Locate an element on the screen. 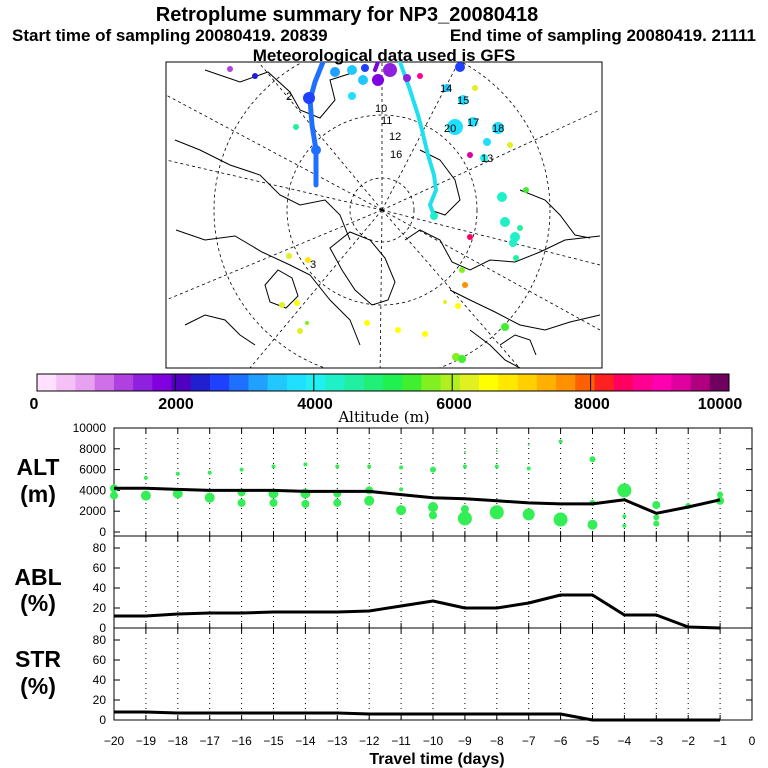 Image resolution: width=768 pixels, height=768 pixels. y-tick-label: 0 is located at coordinates (102, 532).